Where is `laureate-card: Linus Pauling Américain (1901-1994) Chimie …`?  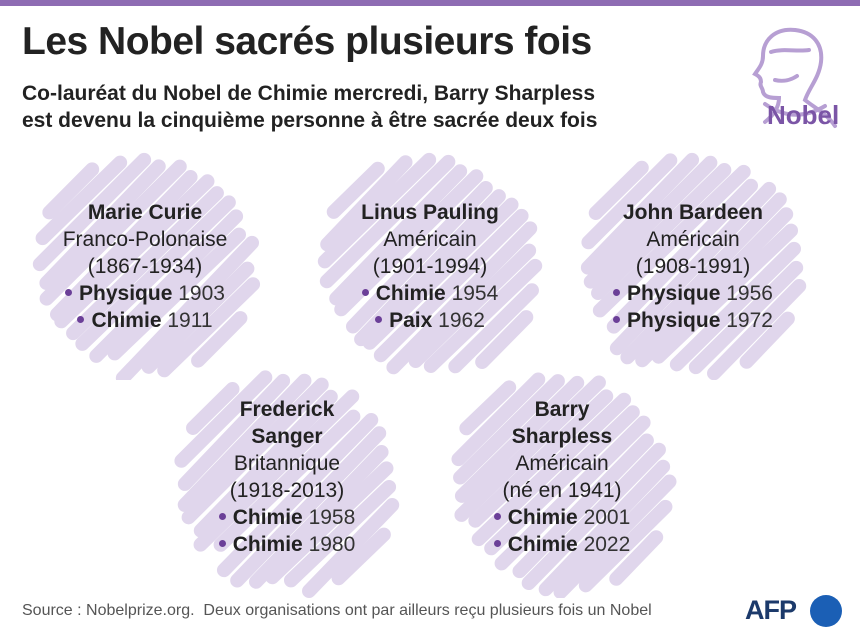 laureate-card: Linus Pauling Américain (1901-1994) Chimie … is located at coordinates (430, 265).